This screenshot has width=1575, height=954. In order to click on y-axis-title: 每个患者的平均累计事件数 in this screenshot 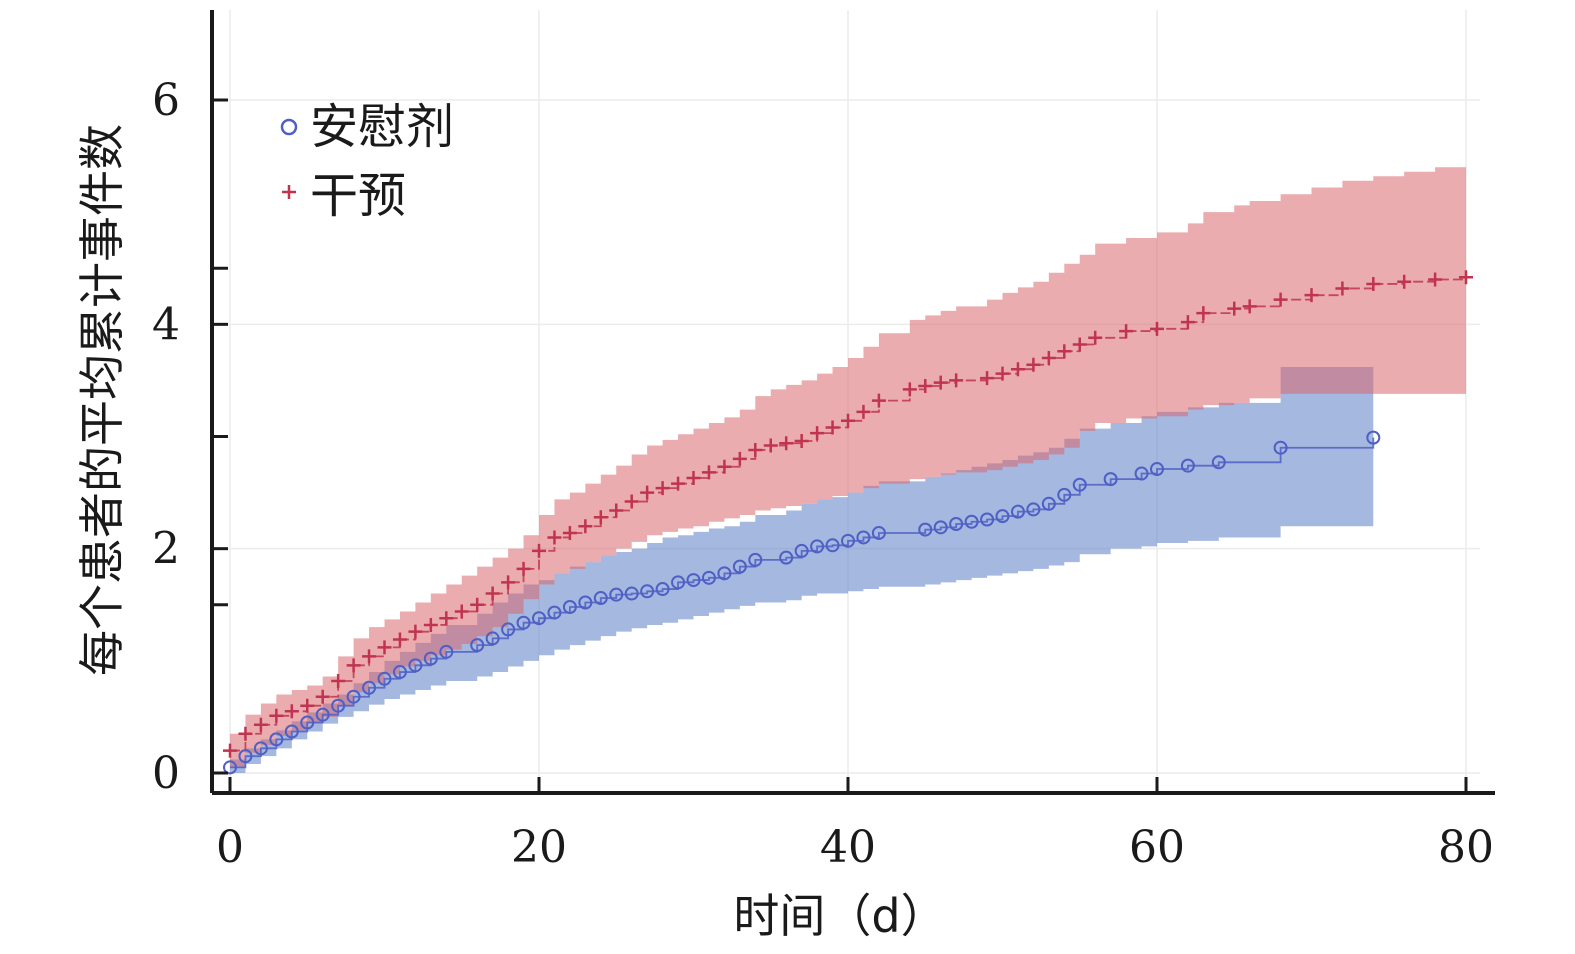, I will do `click(102, 400)`.